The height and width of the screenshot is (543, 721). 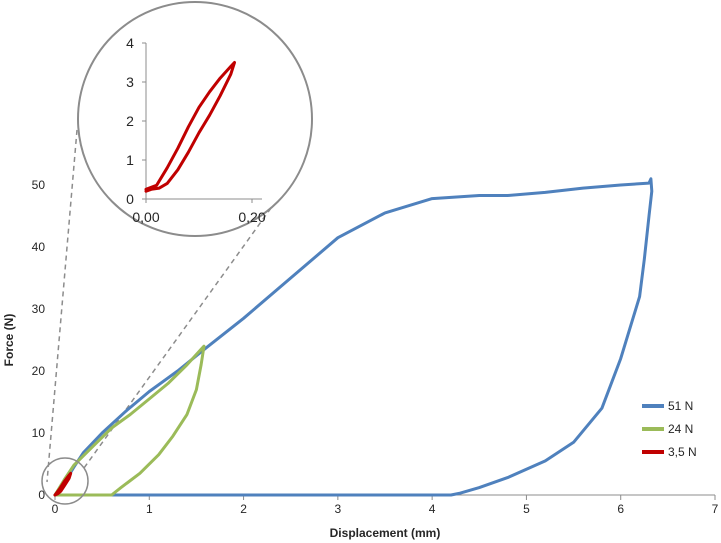 What do you see at coordinates (682, 452) in the screenshot?
I see `legend-label: 3,5 N` at bounding box center [682, 452].